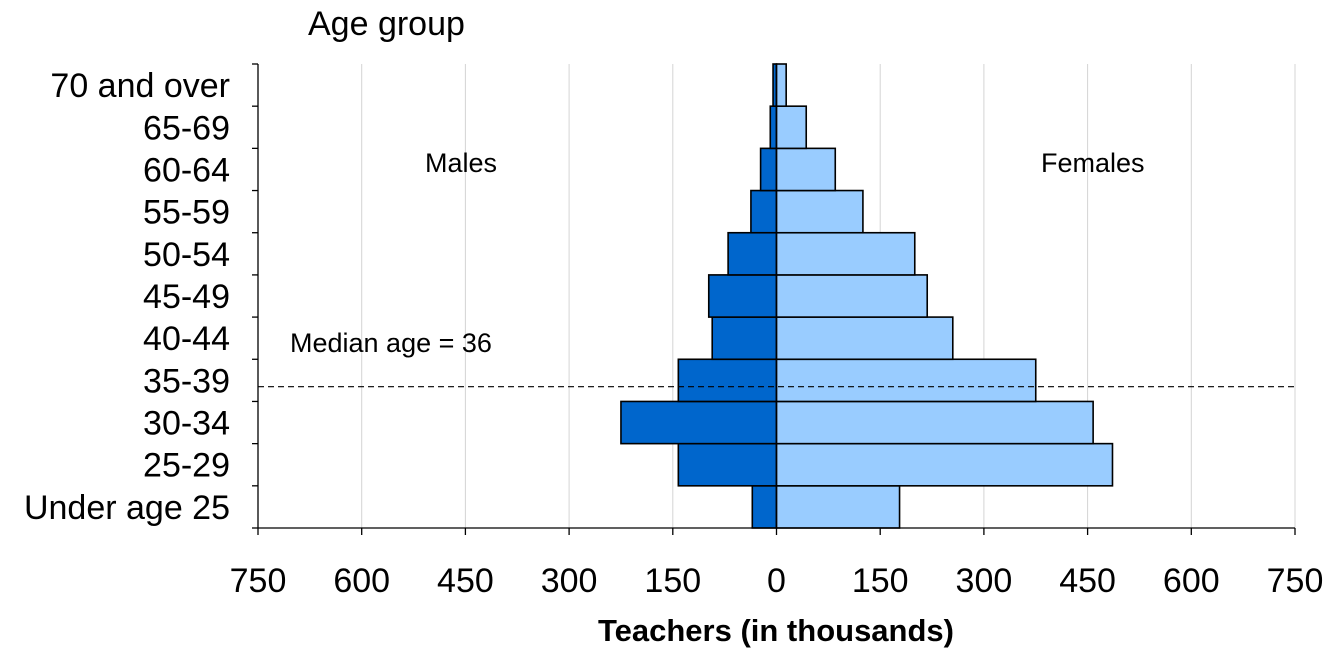 Image resolution: width=1334 pixels, height=667 pixels. Describe the element at coordinates (776, 581) in the screenshot. I see `x-tick-label: 0` at that location.